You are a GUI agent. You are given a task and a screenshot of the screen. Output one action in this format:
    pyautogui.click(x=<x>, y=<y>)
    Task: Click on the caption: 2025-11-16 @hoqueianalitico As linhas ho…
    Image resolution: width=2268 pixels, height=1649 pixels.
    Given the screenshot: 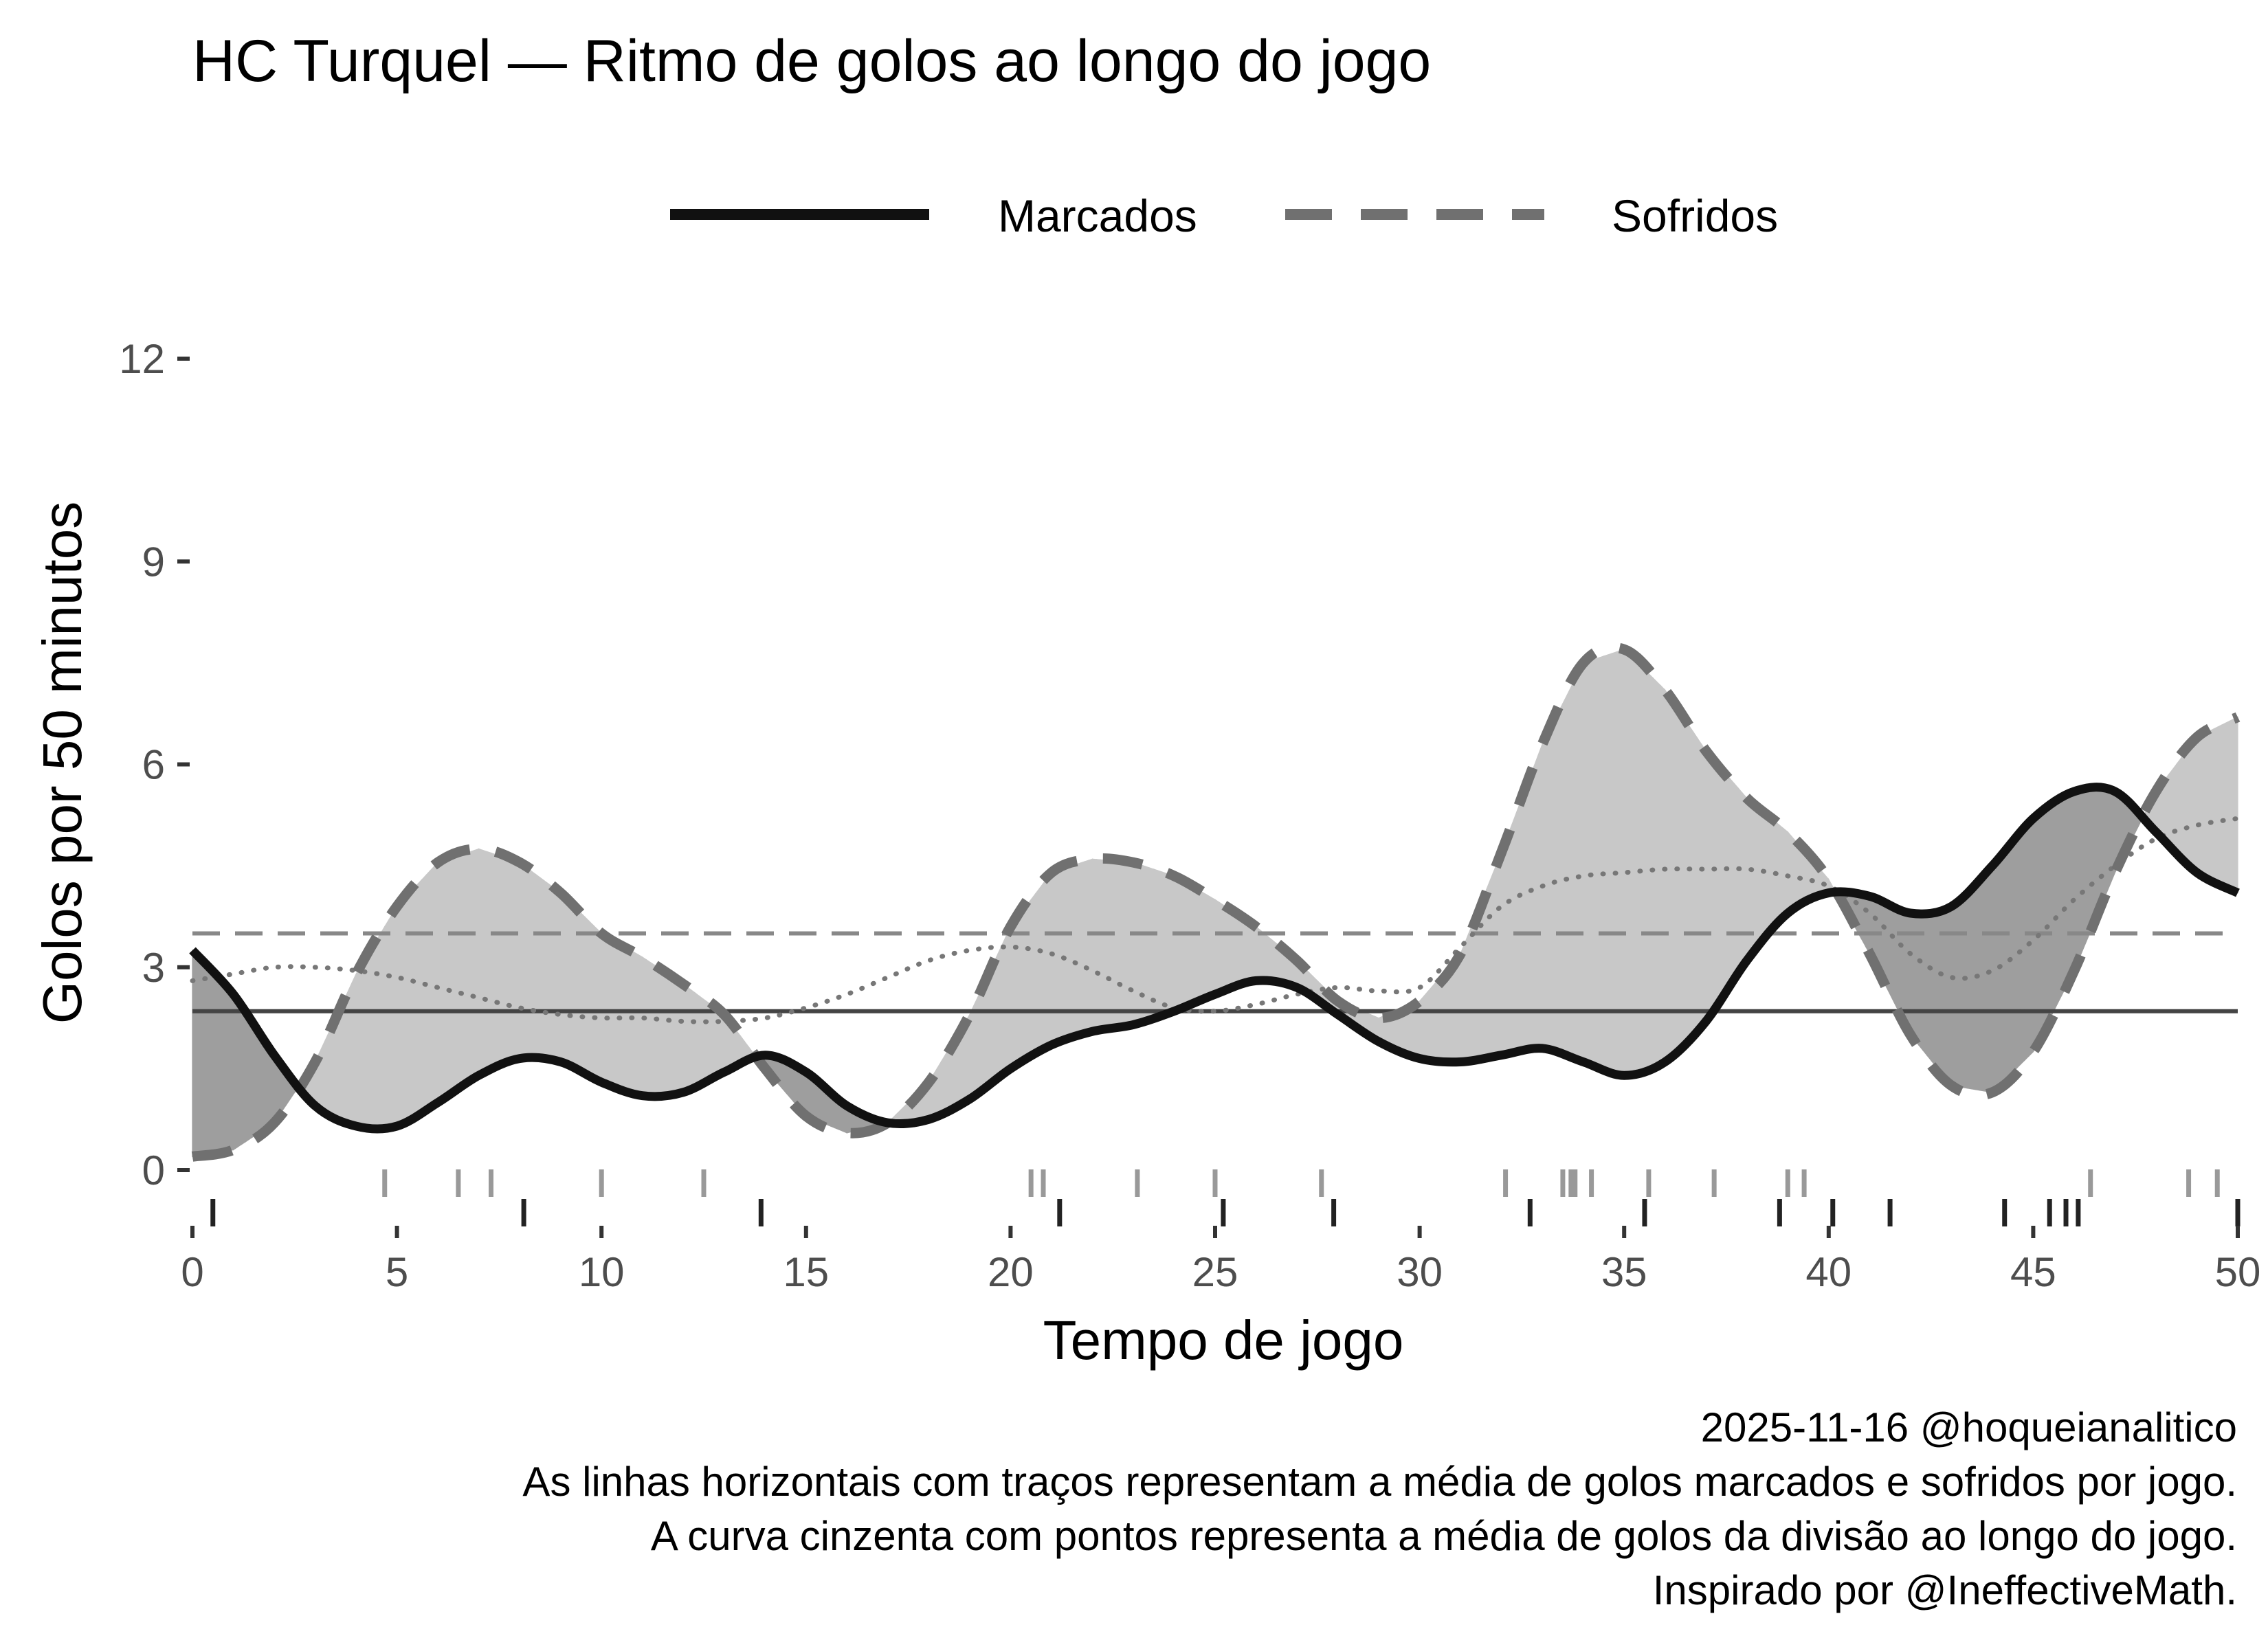 What is the action you would take?
    pyautogui.click(x=1379, y=1509)
    